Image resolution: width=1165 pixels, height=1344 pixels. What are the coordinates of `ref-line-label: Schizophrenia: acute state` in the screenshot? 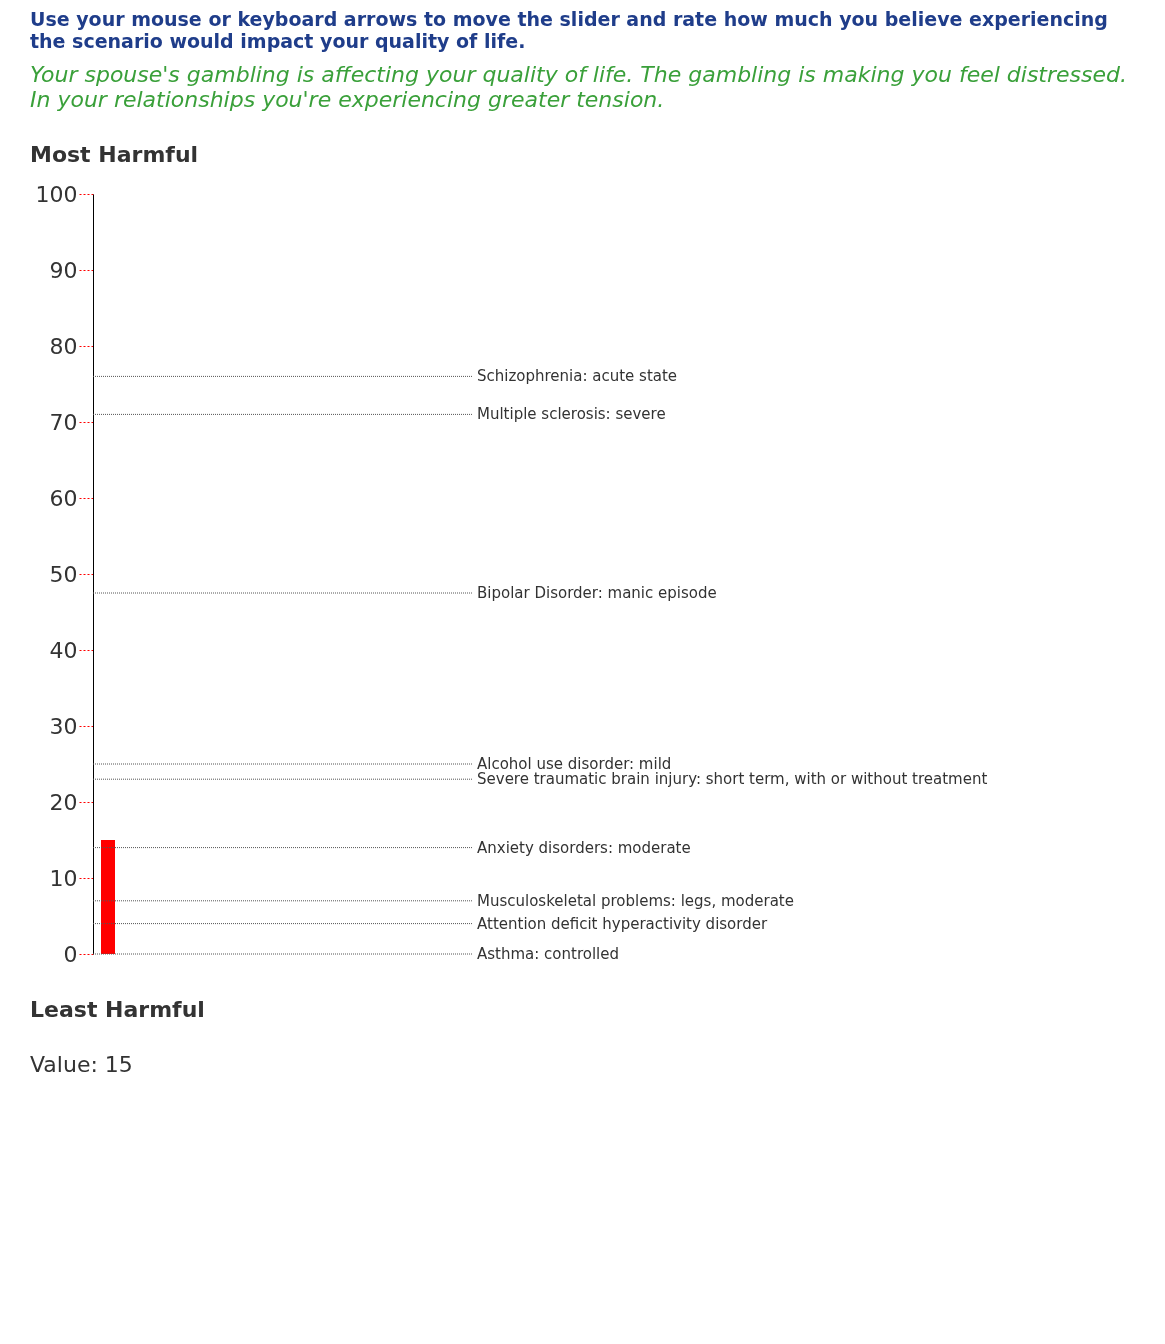 It's located at (577, 376).